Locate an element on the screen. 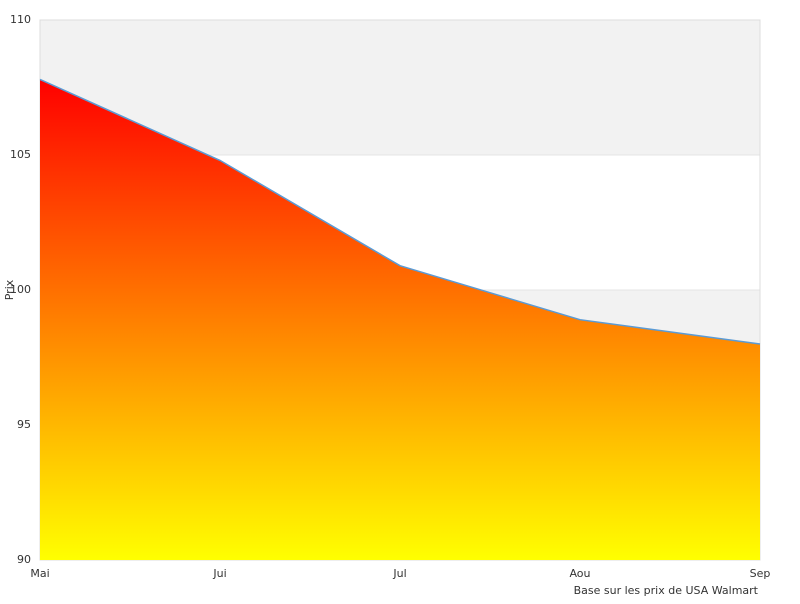 This screenshot has height=604, width=800. y-tick-label: 110 is located at coordinates (20, 19).